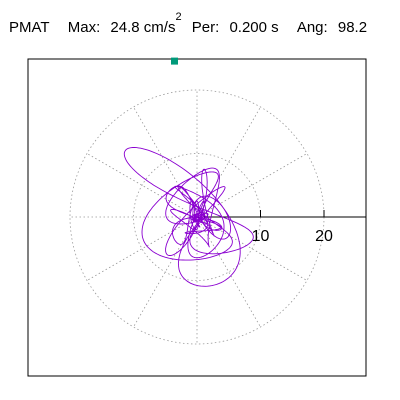  I want to click on tick-label-20: 20, so click(324, 236).